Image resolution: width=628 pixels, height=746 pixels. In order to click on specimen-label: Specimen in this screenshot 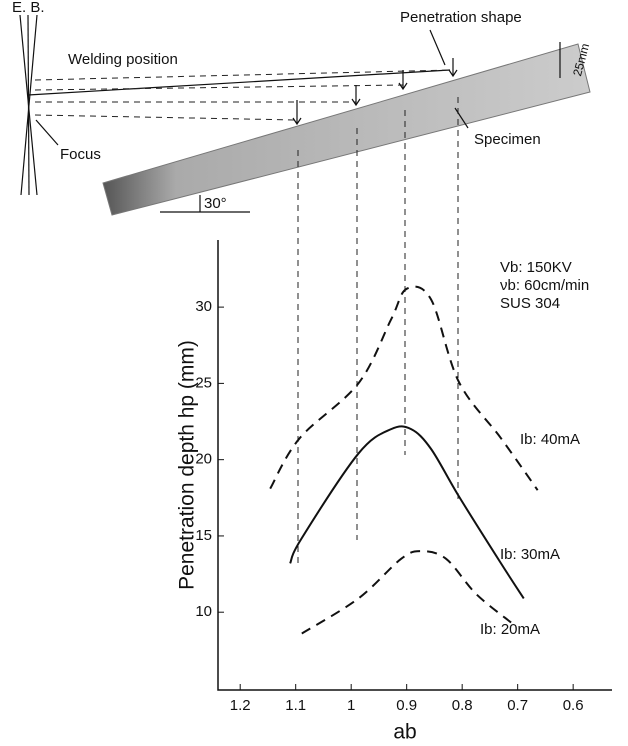, I will do `click(507, 139)`.